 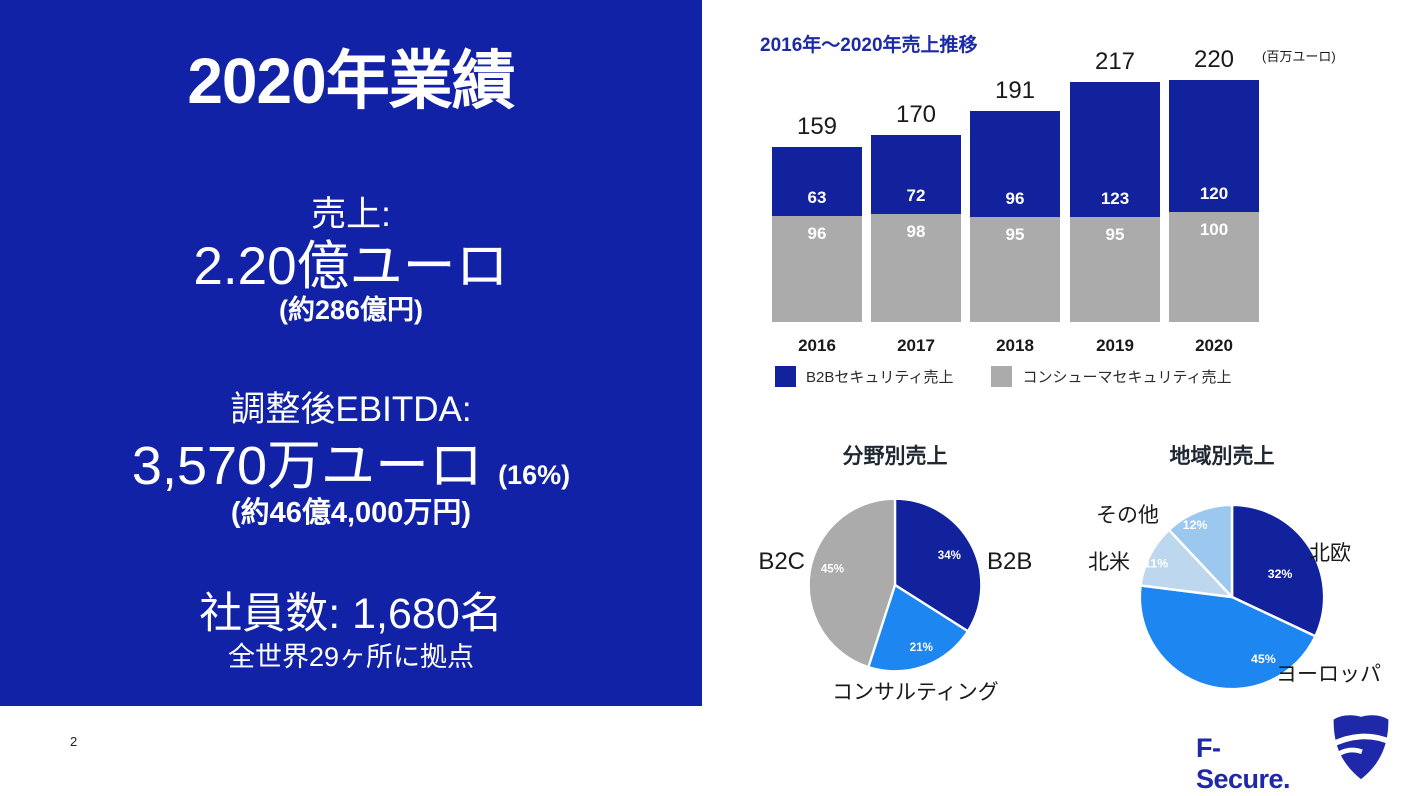 What do you see at coordinates (895, 456) in the screenshot?
I see `pie-segment-title: 分野別売上` at bounding box center [895, 456].